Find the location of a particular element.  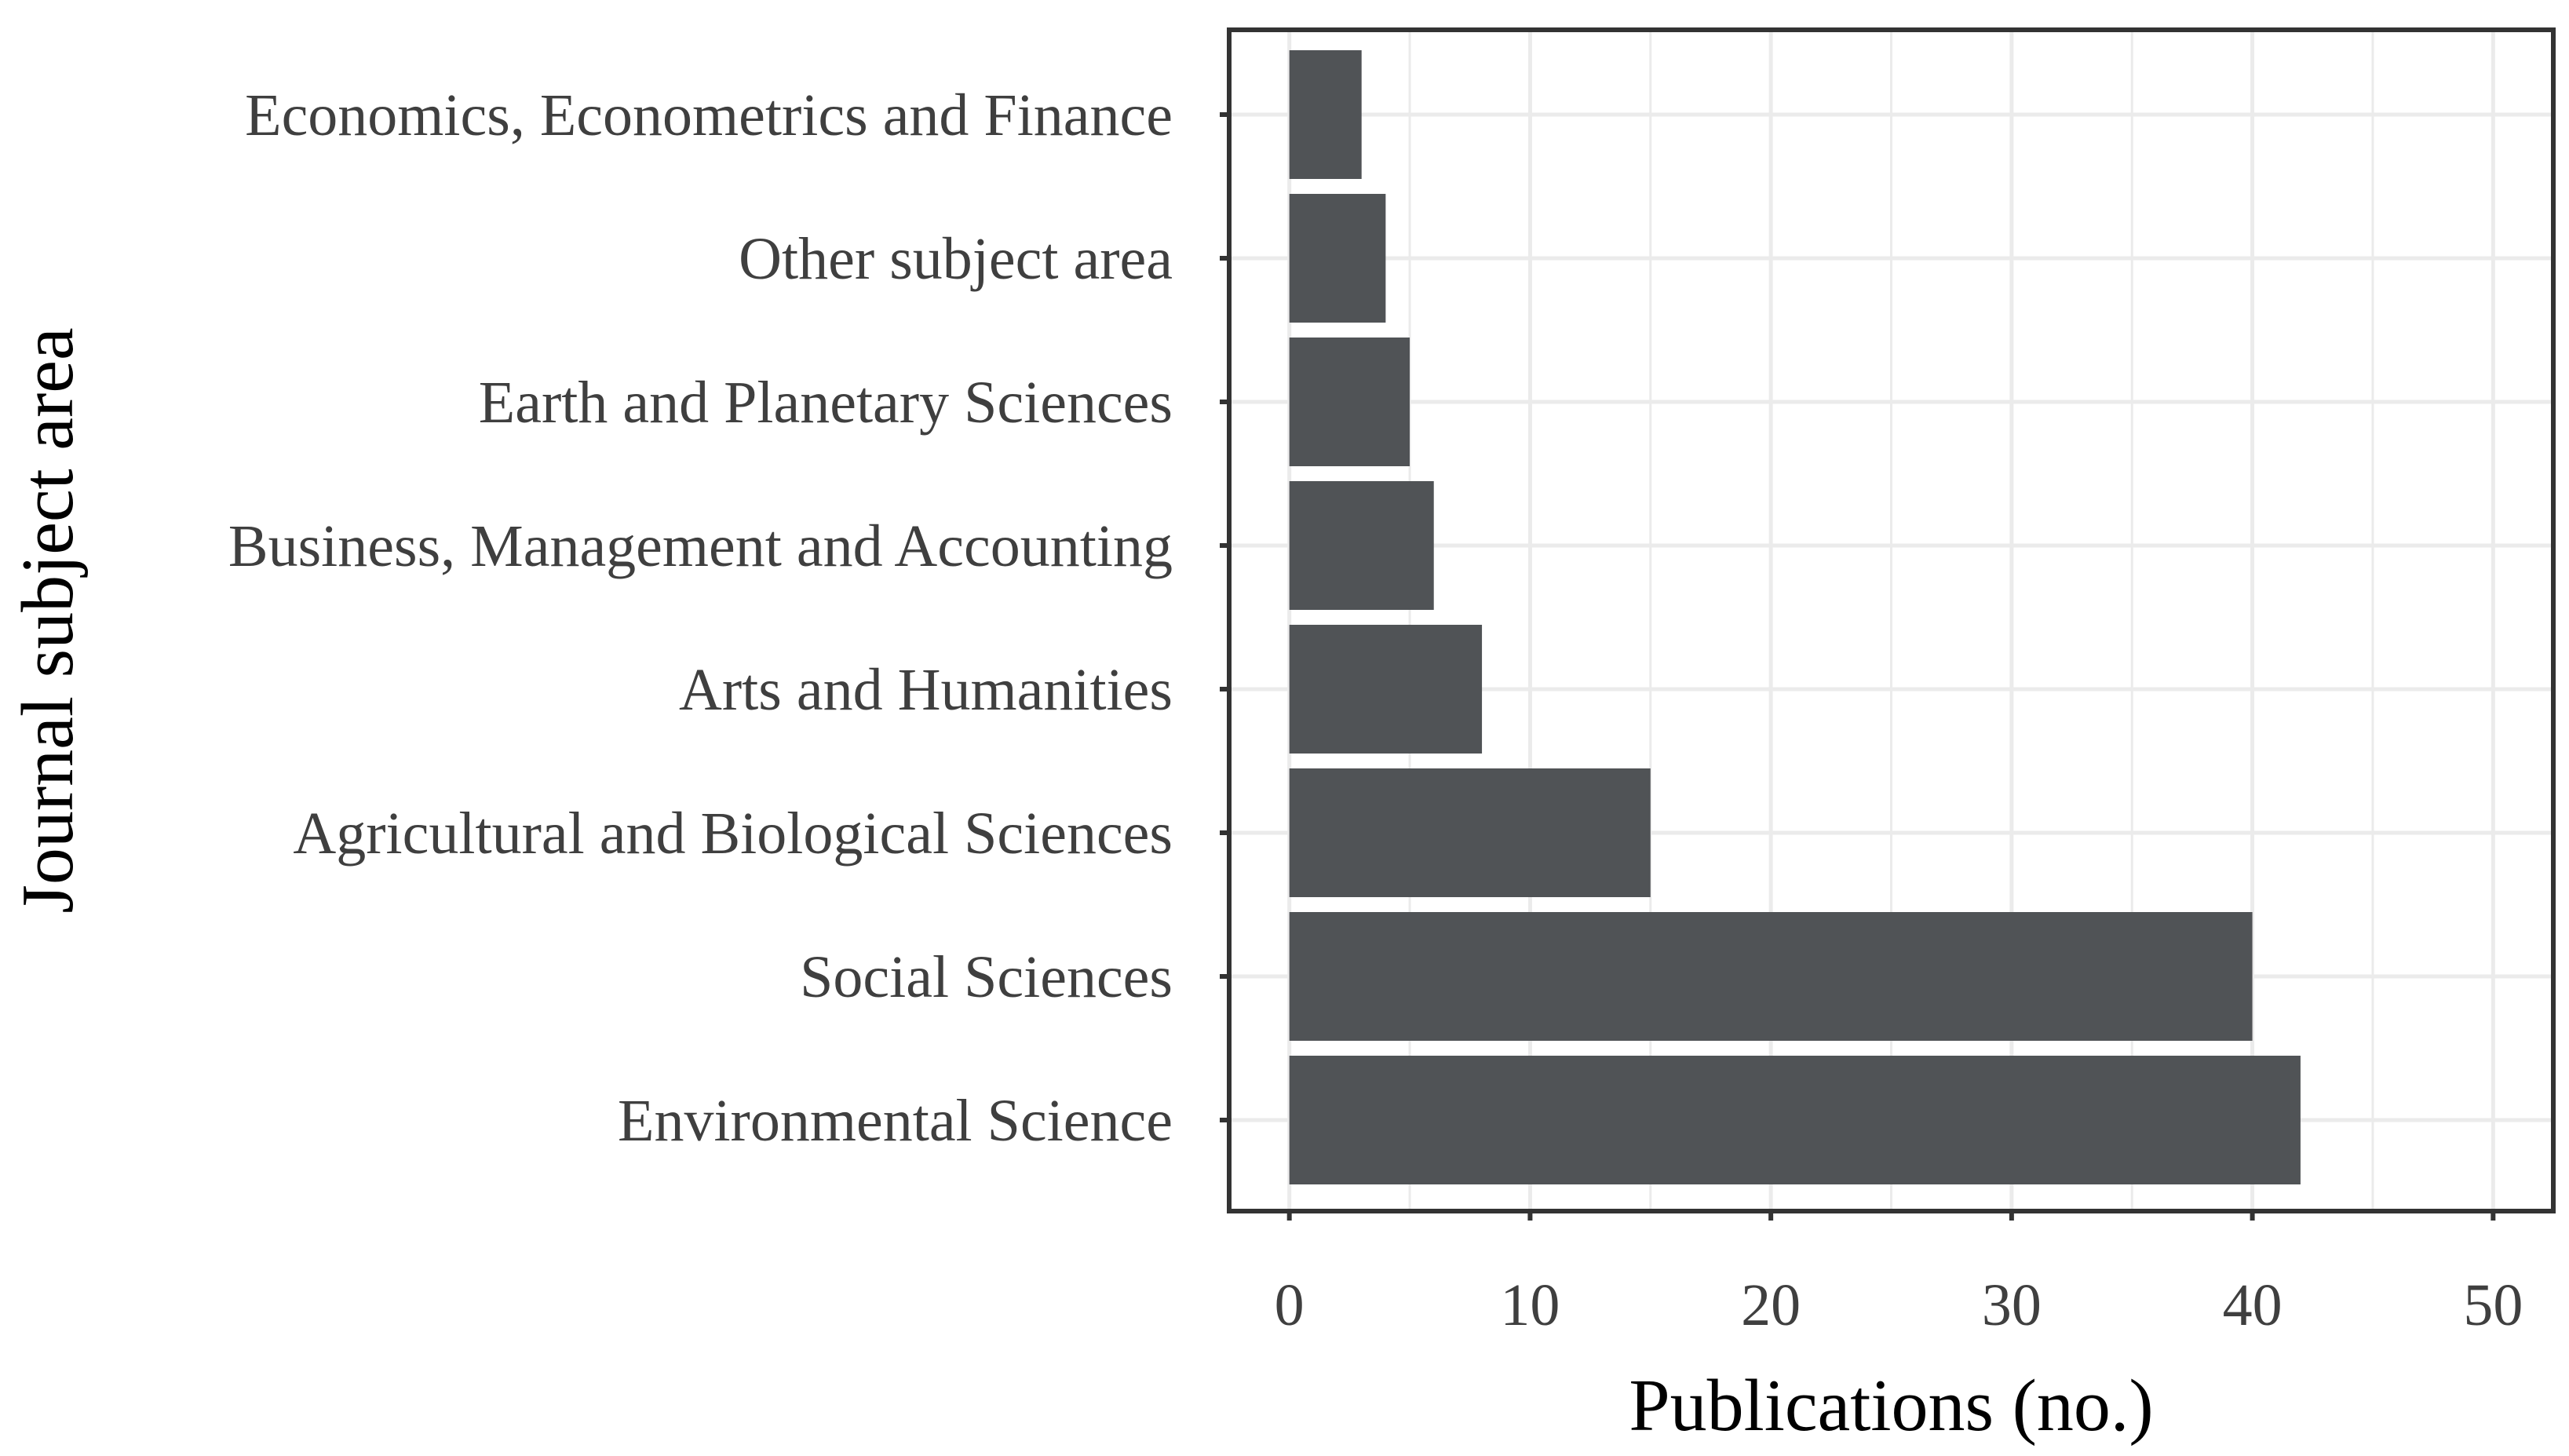

x-tick-label: 40 is located at coordinates (2253, 1305).